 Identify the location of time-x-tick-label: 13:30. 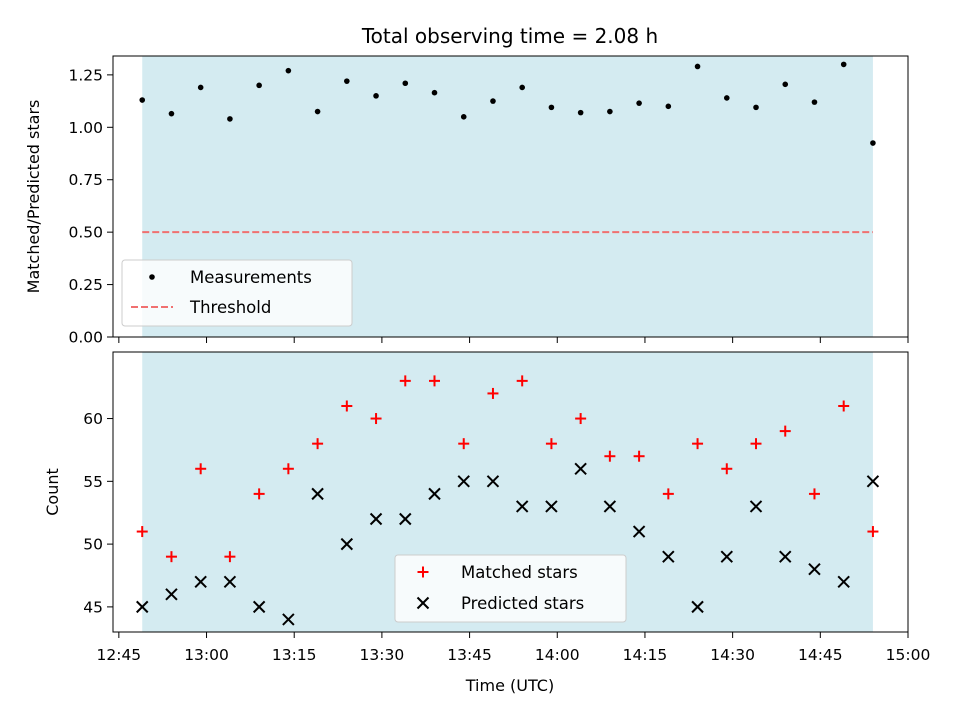
(382, 655).